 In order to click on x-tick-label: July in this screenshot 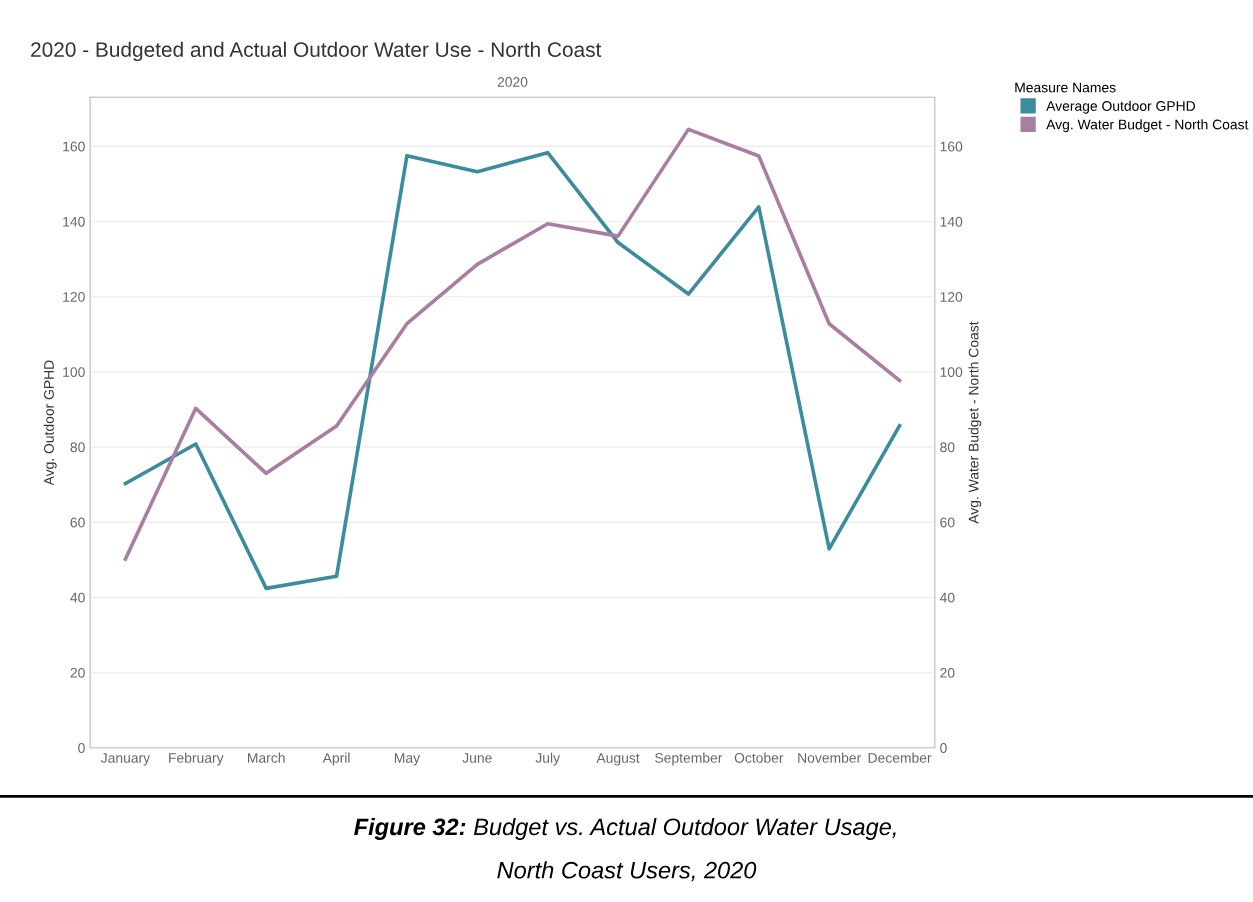, I will do `click(547, 759)`.